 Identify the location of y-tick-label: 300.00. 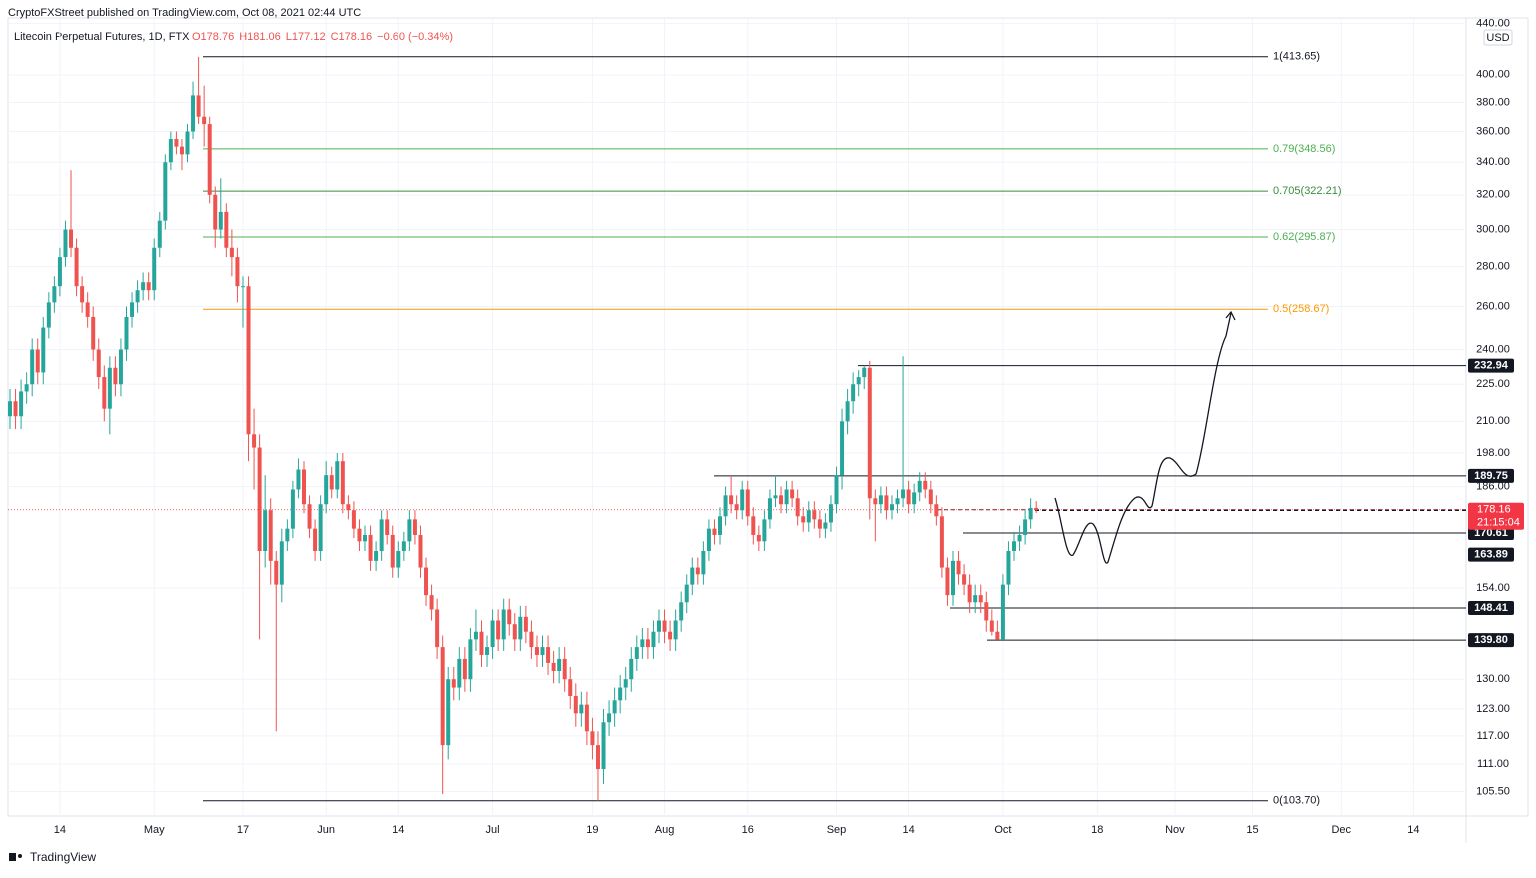
(1493, 229).